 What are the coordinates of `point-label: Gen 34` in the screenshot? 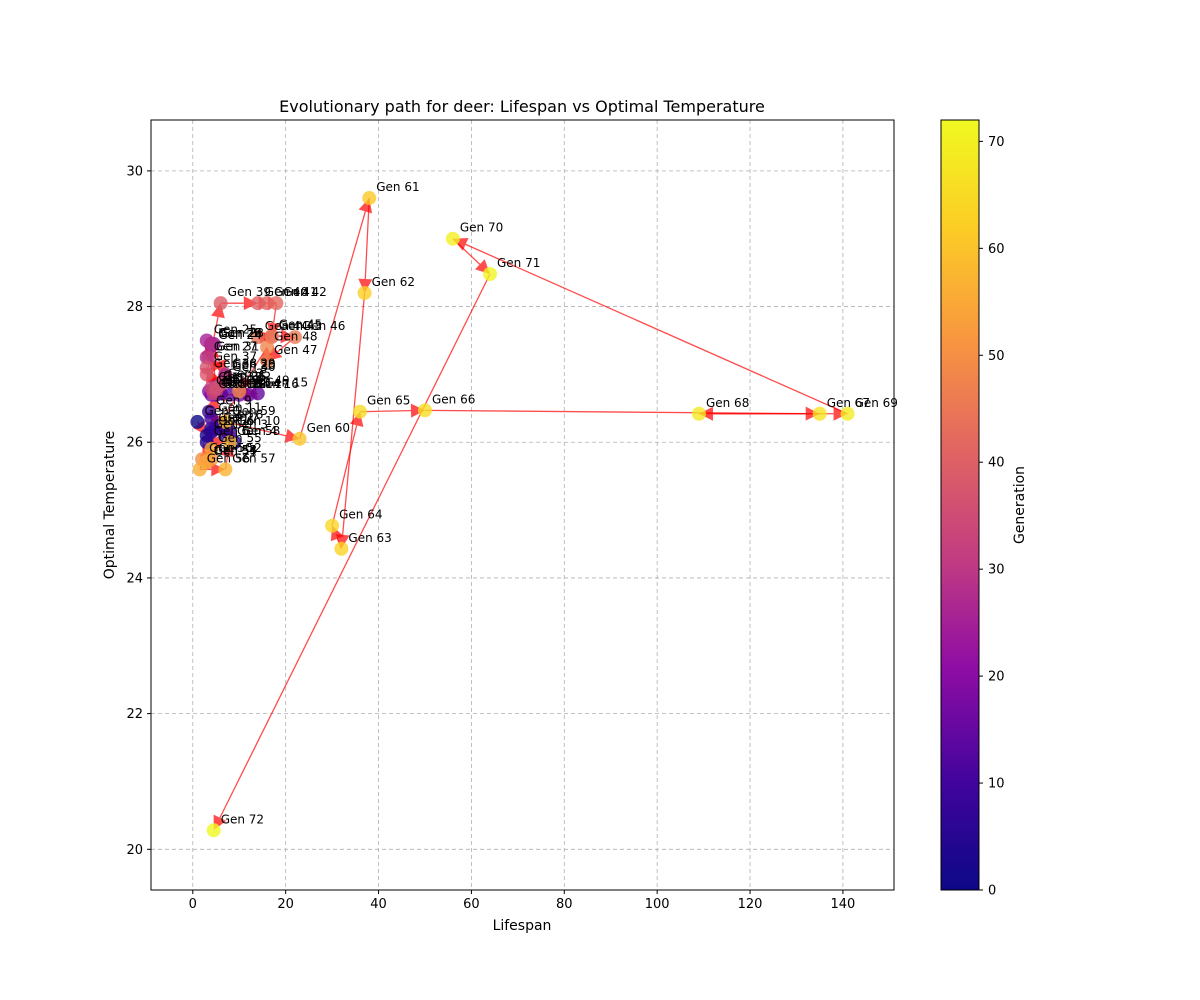 It's located at (242, 382).